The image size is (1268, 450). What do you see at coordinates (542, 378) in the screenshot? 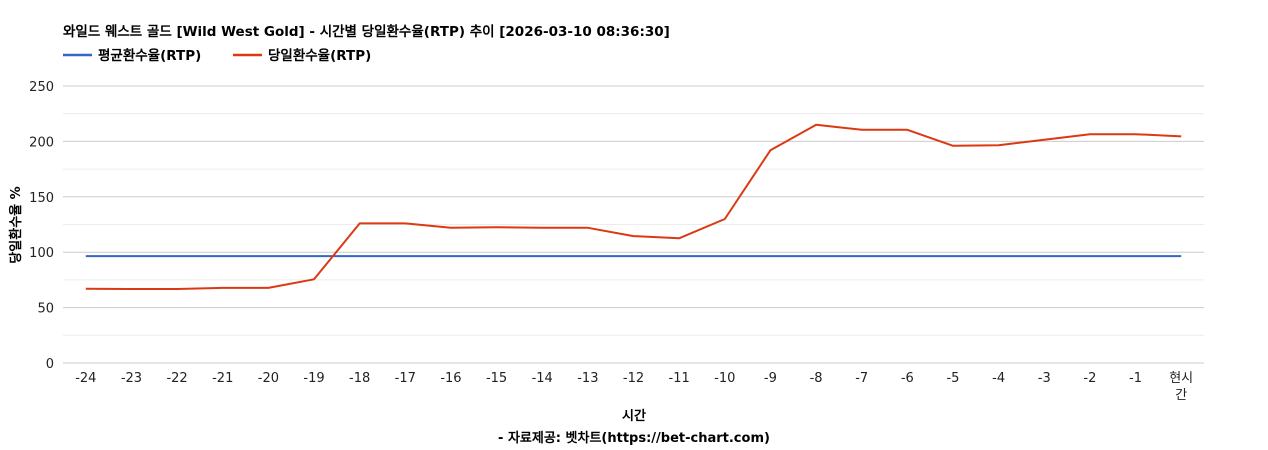
I see `x-tick-label: -14` at bounding box center [542, 378].